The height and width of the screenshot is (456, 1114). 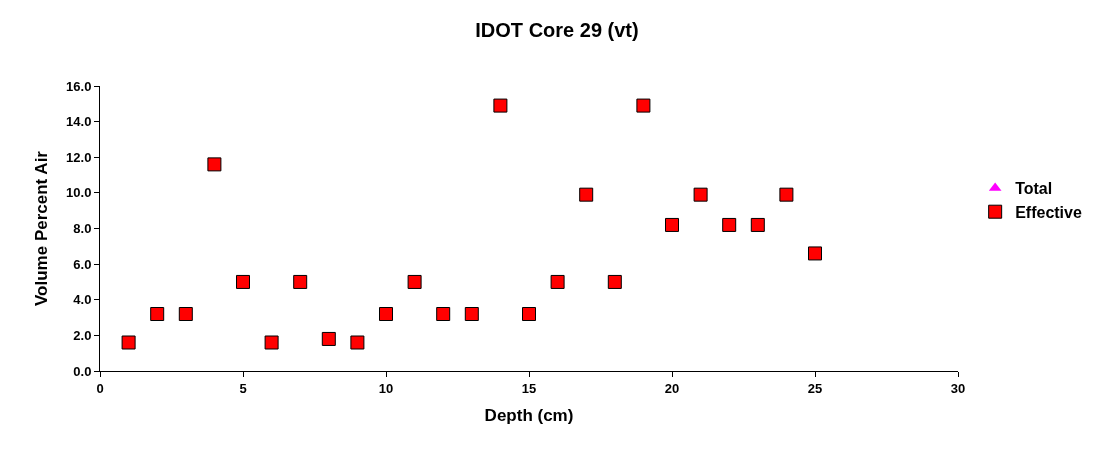 I want to click on x-axis-title: Depth (cm), so click(x=529, y=415).